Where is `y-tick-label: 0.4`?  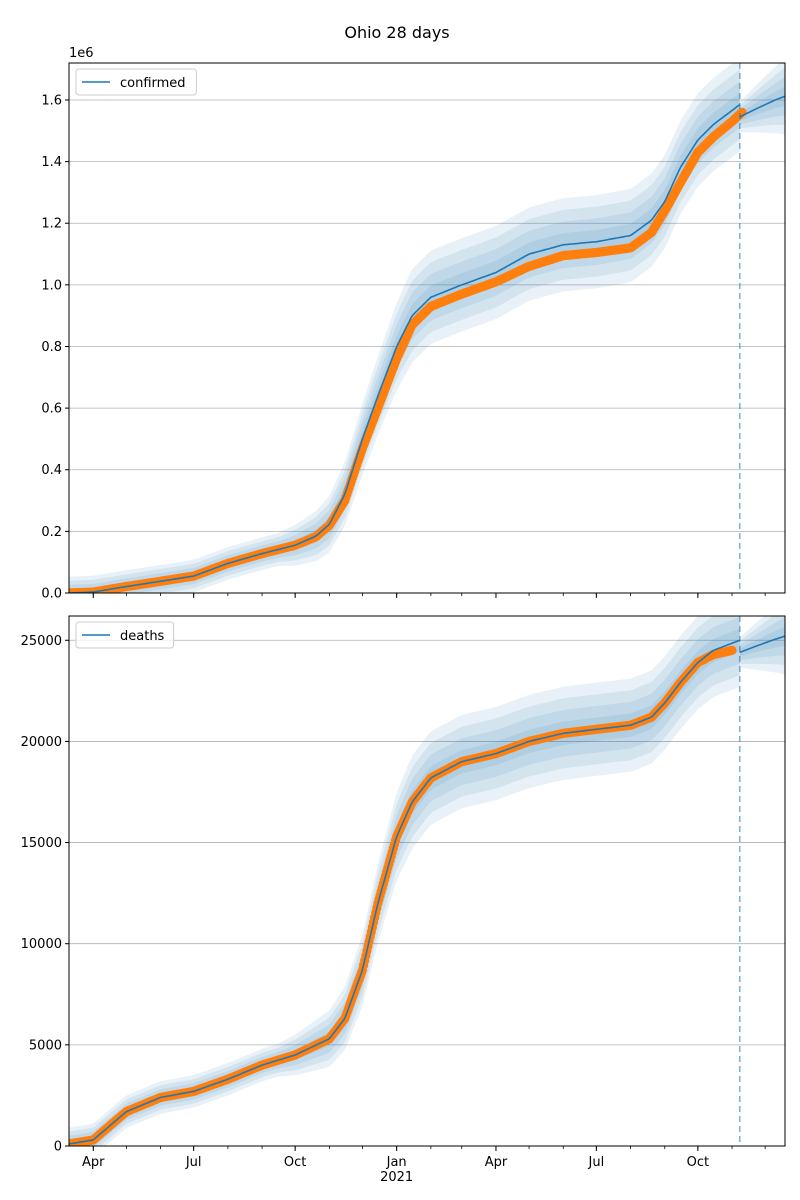
y-tick-label: 0.4 is located at coordinates (51, 470).